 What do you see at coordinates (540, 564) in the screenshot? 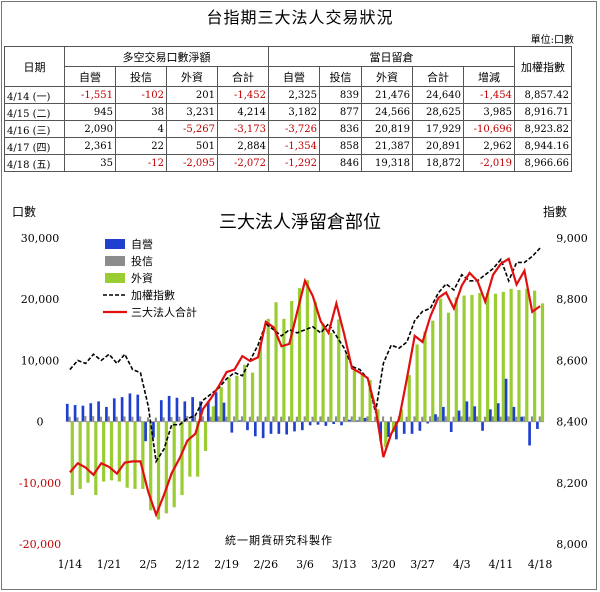
I see `x-tick-label: 4/18` at bounding box center [540, 564].